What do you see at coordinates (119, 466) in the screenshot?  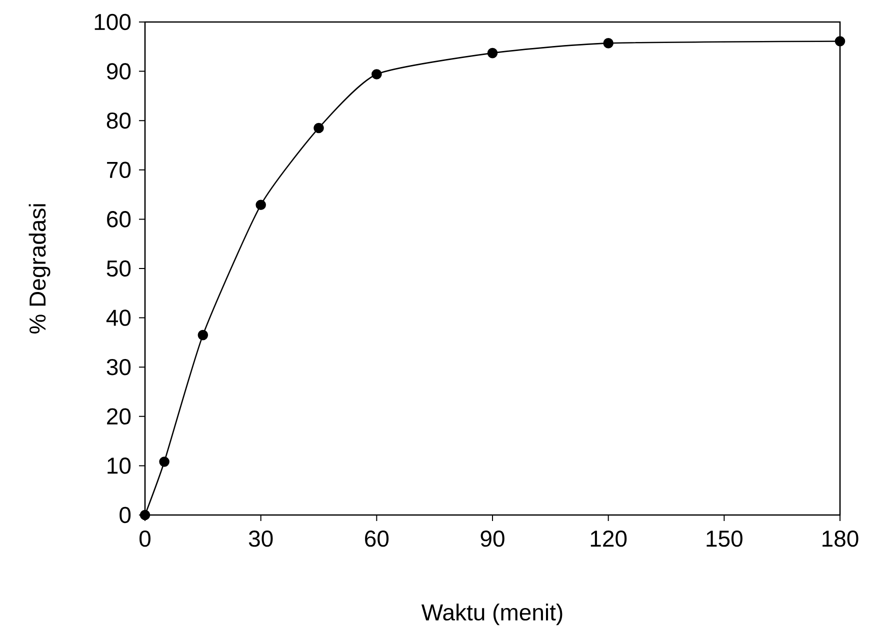 I see `y-tick-label: 10` at bounding box center [119, 466].